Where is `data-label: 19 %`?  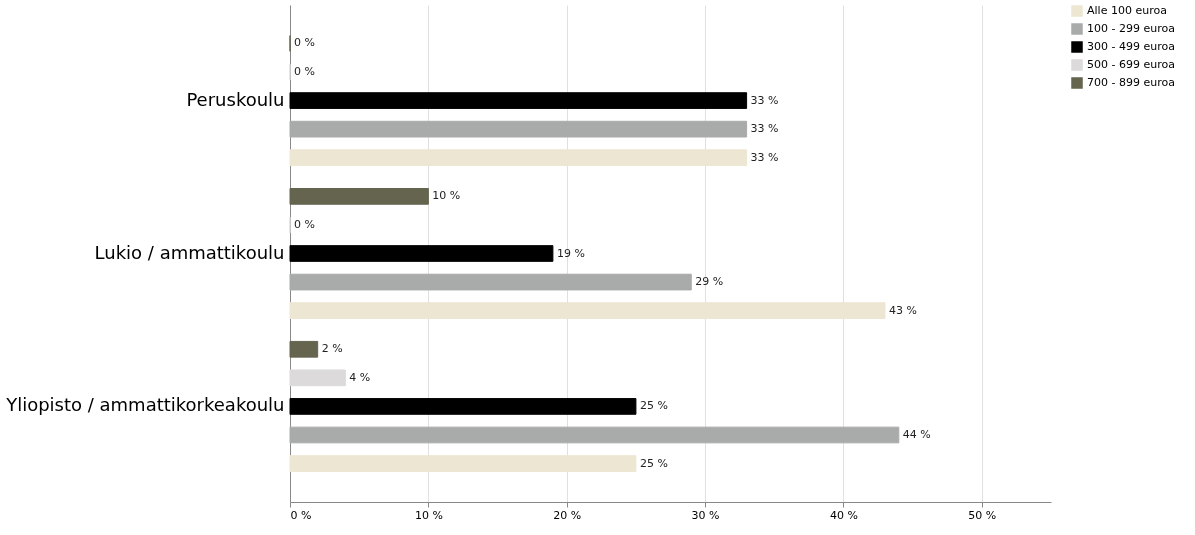 data-label: 19 % is located at coordinates (570, 253).